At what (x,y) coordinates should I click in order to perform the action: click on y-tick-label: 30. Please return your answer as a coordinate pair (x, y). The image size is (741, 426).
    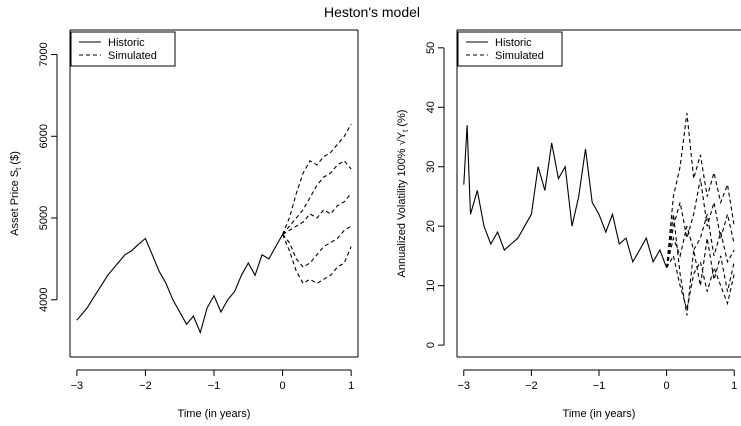
    Looking at the image, I should click on (431, 167).